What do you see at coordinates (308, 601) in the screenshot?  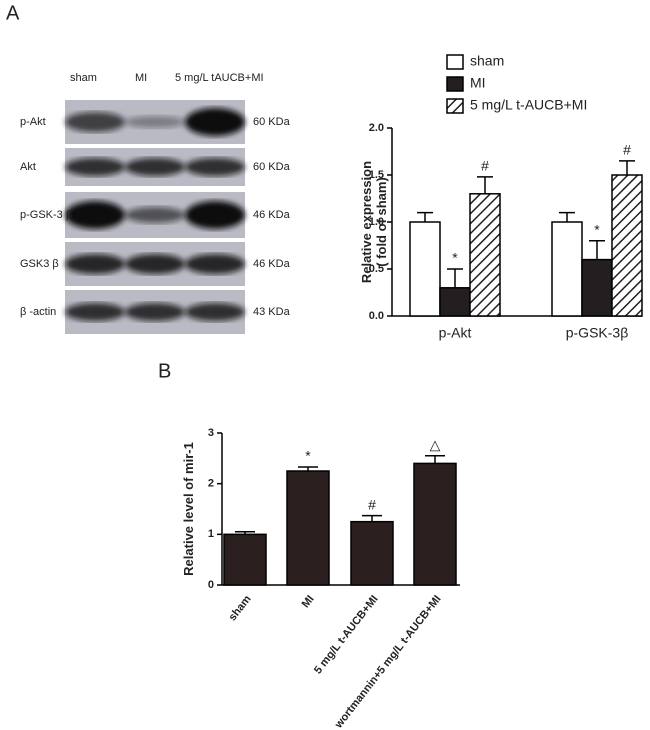 I see `x-tick-label: MI` at bounding box center [308, 601].